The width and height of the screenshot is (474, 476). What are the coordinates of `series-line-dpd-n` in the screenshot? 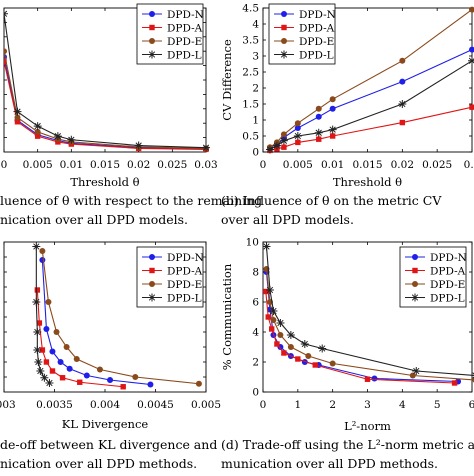 It's located at (96, 322).